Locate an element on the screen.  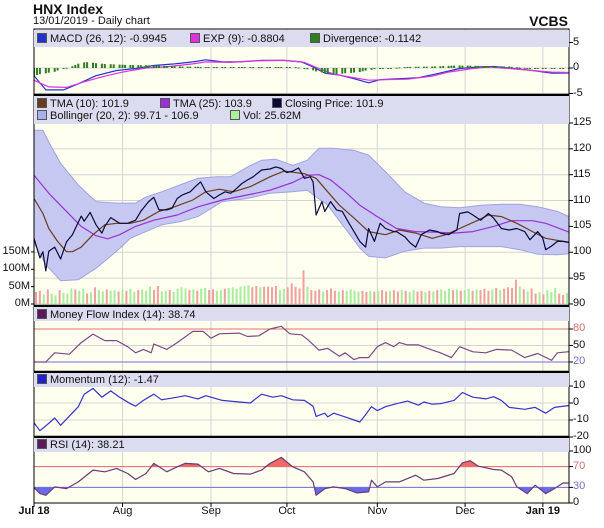
chart-subtitle: 13/01/2019 - Daily chart is located at coordinates (91, 21).